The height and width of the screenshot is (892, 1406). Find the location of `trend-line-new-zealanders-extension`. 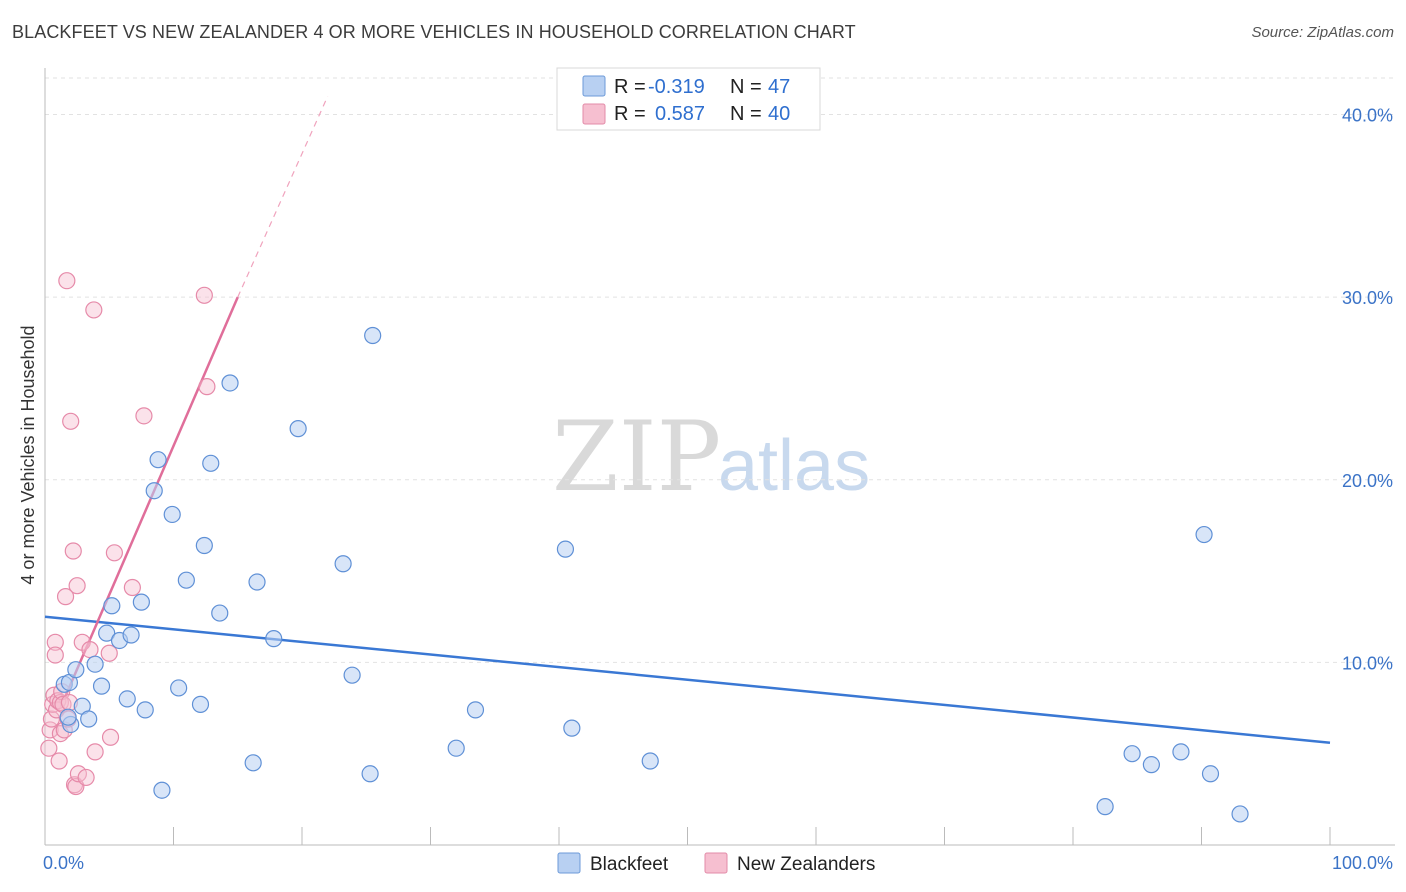

trend-line-new-zealanders-extension is located at coordinates (283, 197).